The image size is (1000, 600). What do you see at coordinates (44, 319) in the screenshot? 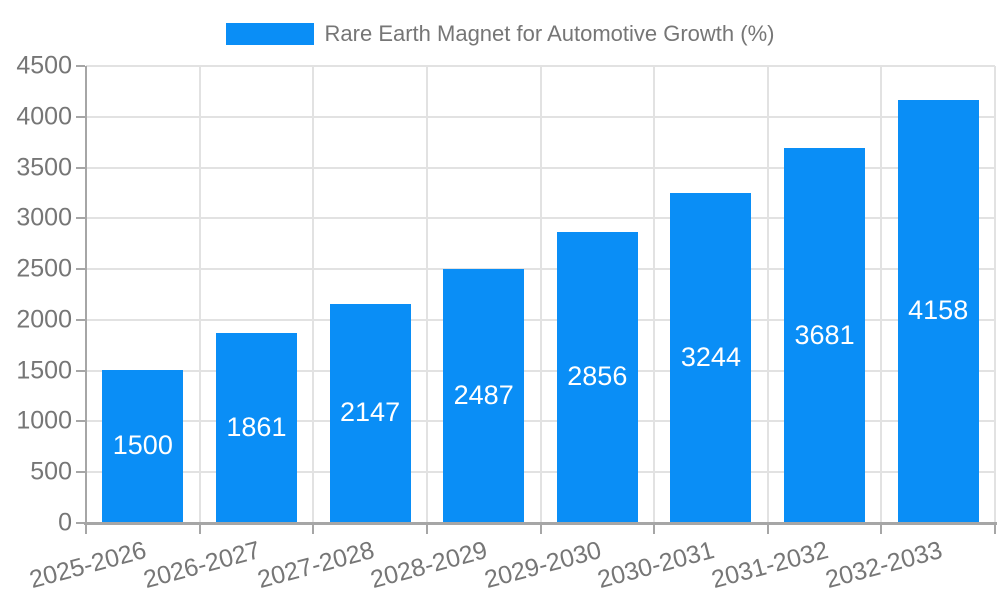
I see `y-tick-label: 2000` at bounding box center [44, 319].